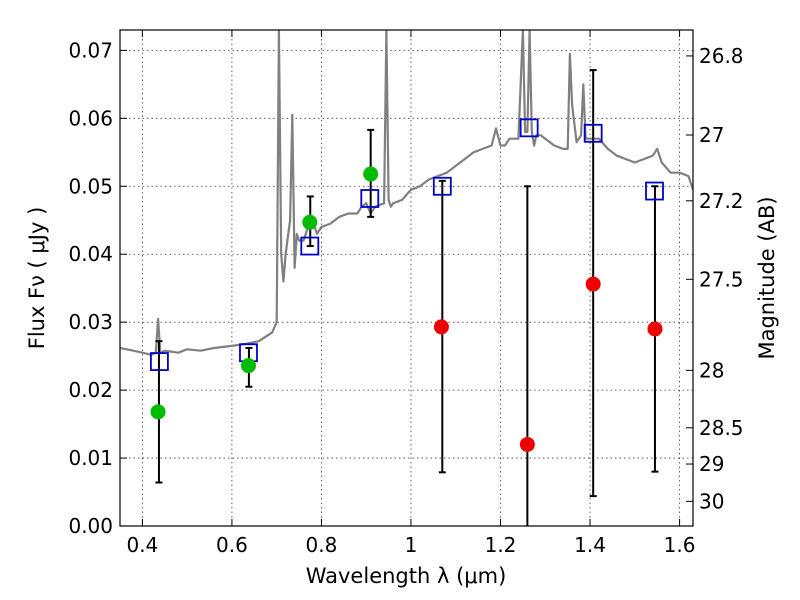  I want to click on x-tick-label: 1.4, so click(590, 545).